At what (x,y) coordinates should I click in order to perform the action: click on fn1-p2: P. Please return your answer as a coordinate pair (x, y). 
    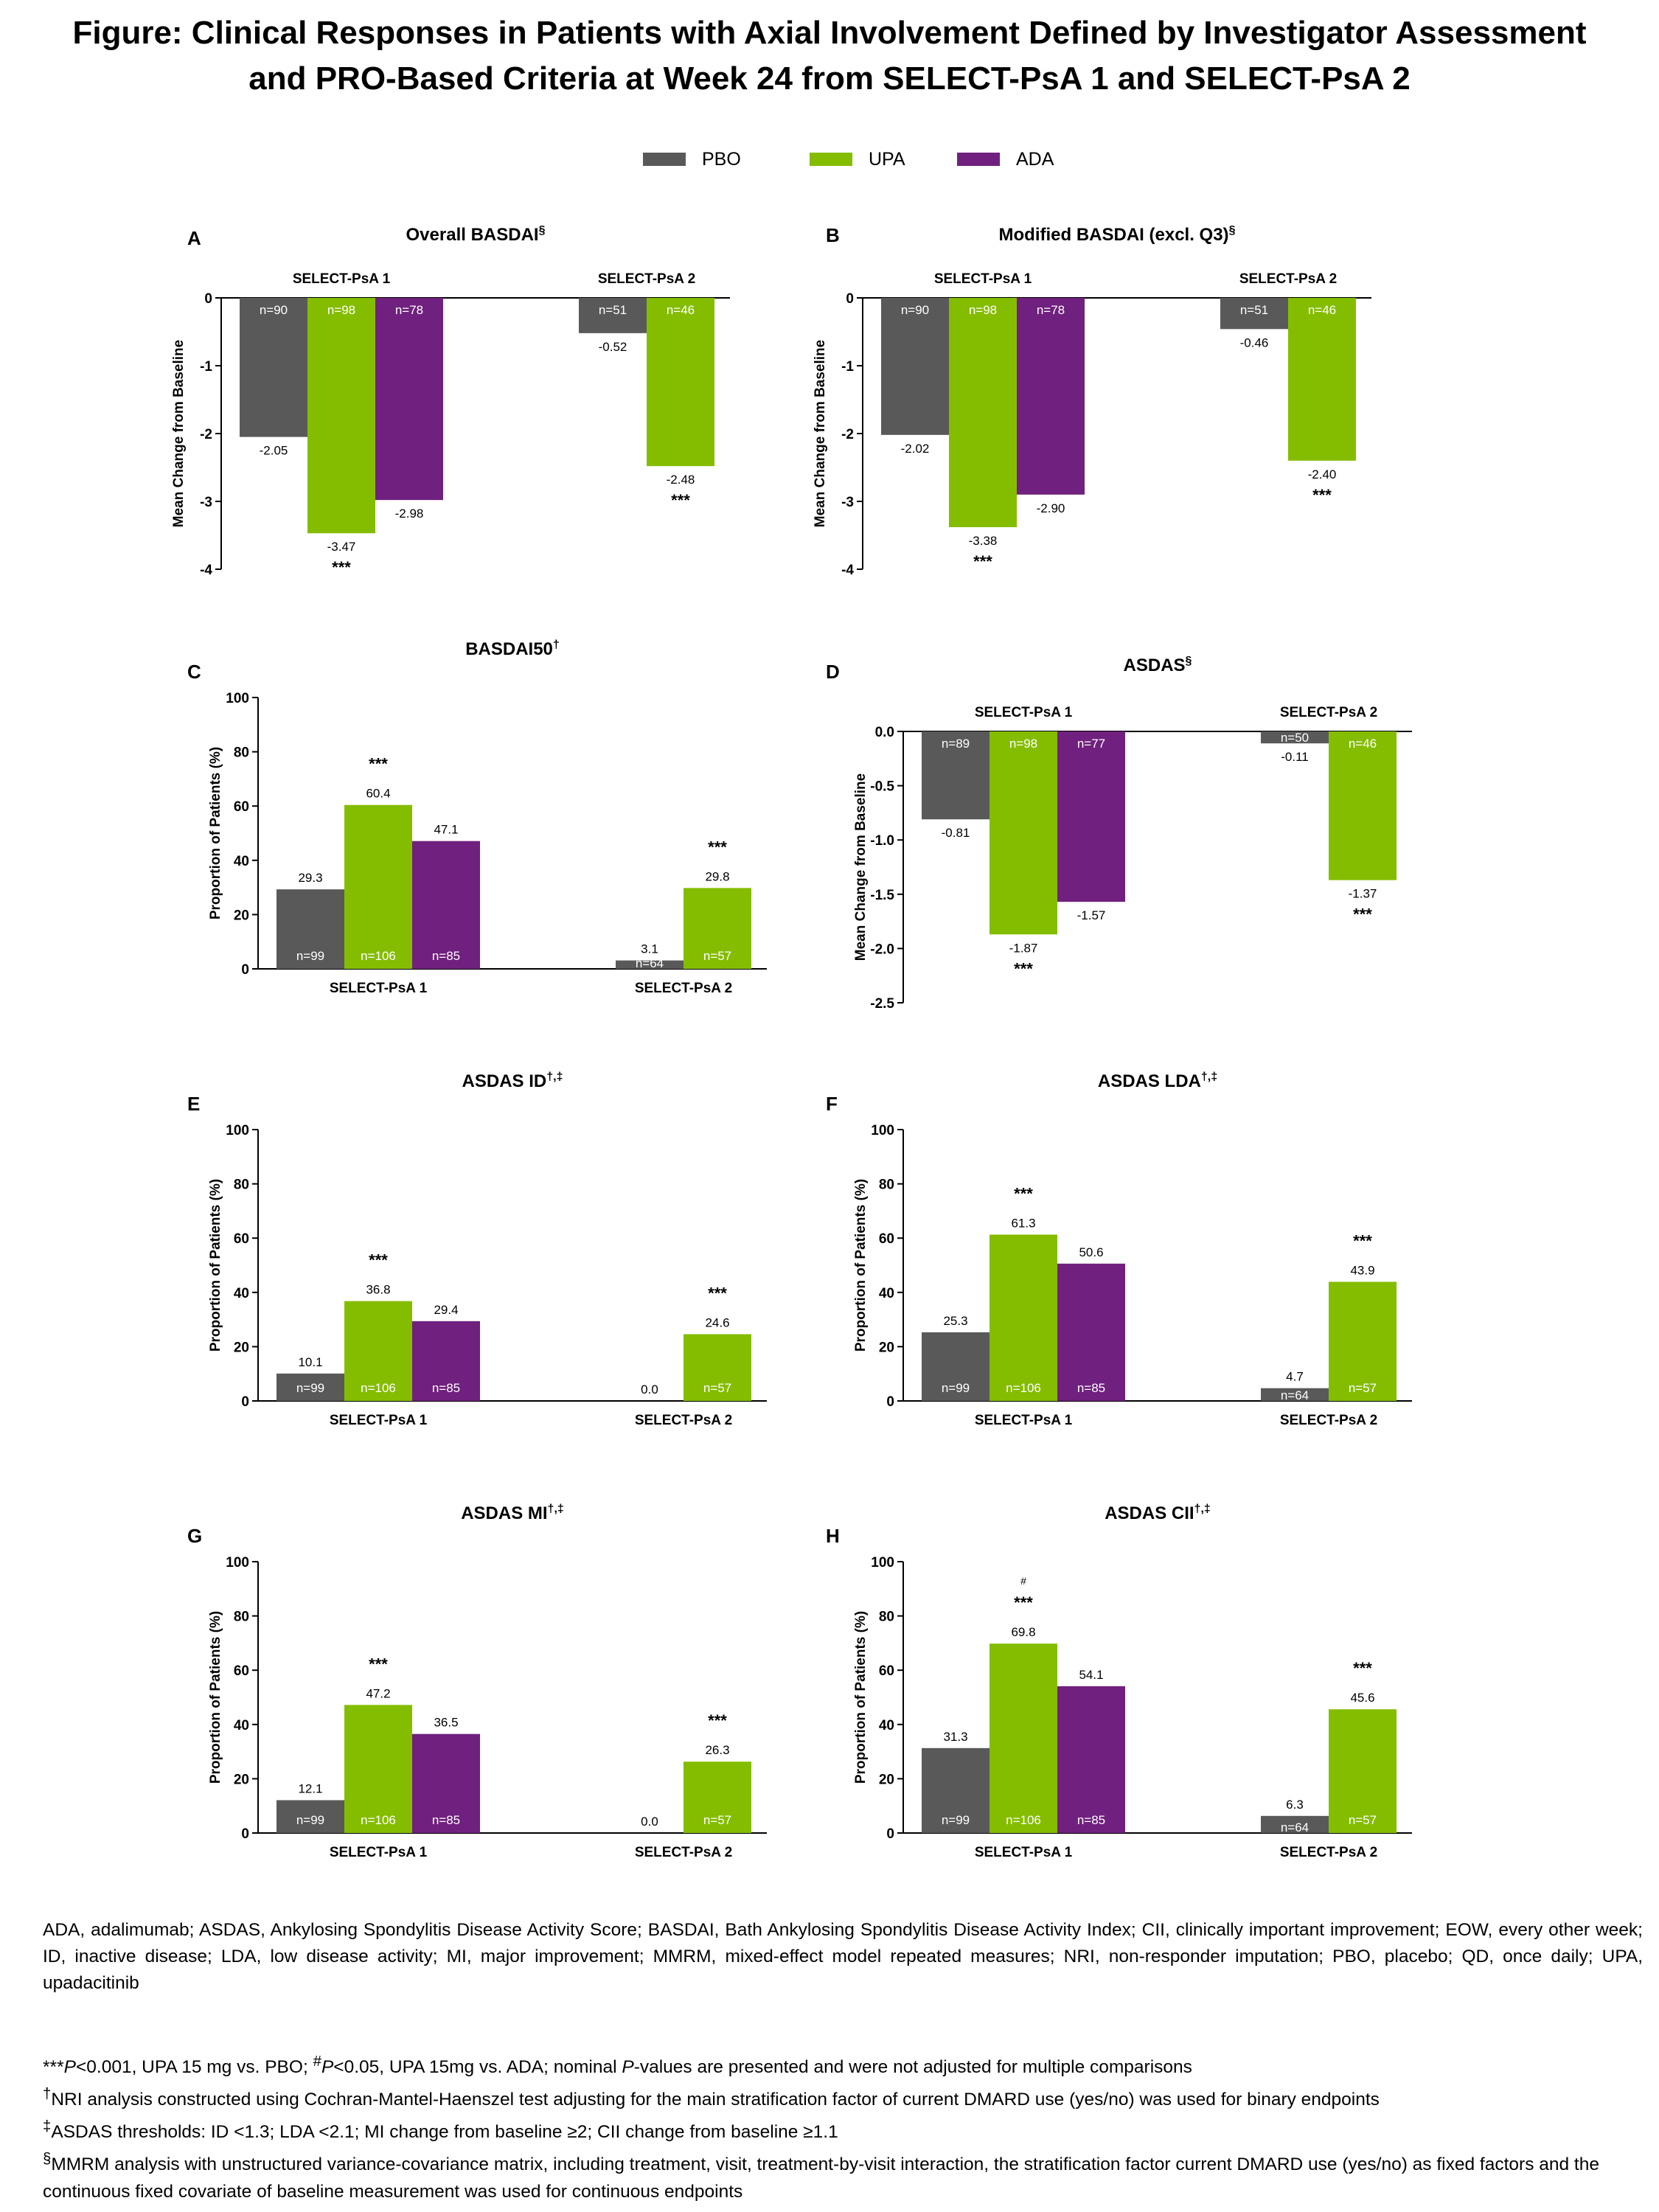
    Looking at the image, I should click on (327, 2067).